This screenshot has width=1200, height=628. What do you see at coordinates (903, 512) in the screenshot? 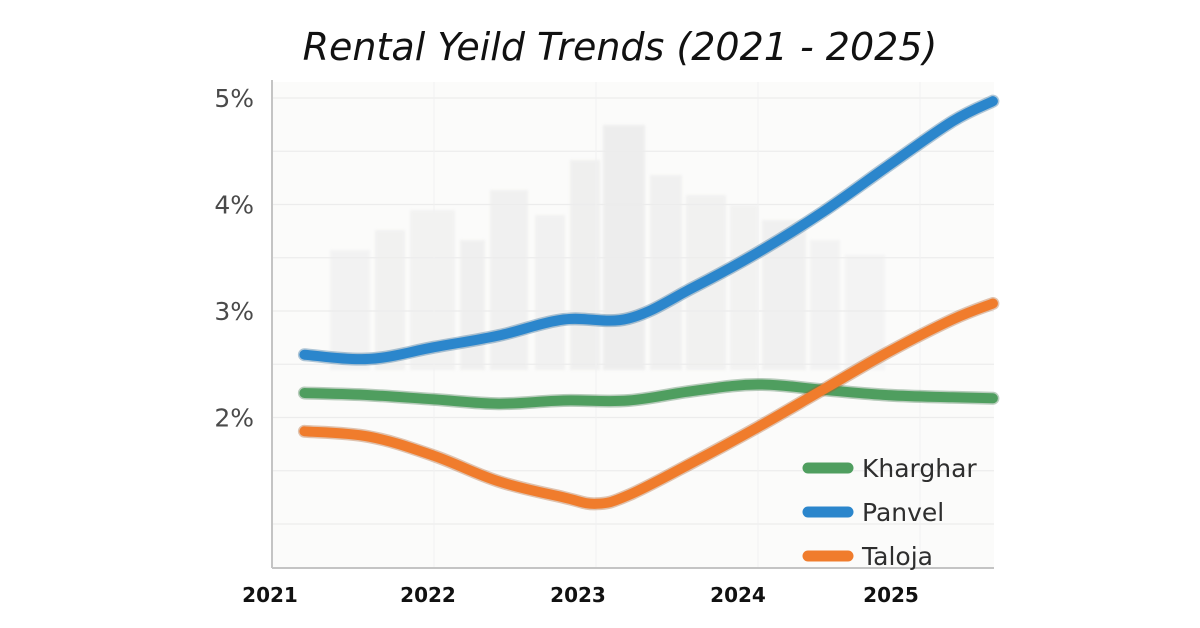
I see `legend-label-panvel: Panvel` at bounding box center [903, 512].